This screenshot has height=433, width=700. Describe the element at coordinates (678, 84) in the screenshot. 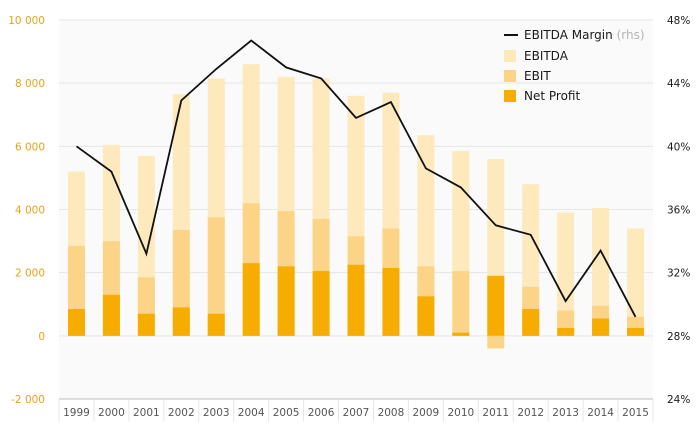

I see `y-right-tick-label: 44%` at that location.